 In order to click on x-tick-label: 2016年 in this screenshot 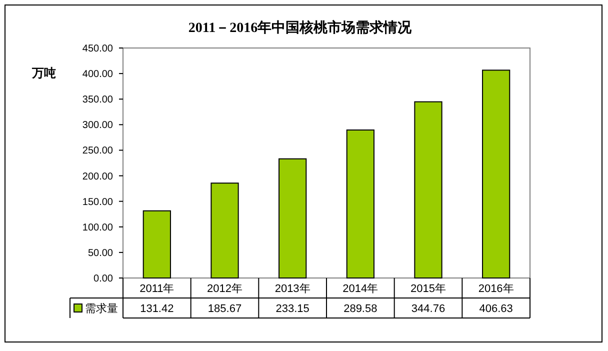, I will do `click(496, 289)`.